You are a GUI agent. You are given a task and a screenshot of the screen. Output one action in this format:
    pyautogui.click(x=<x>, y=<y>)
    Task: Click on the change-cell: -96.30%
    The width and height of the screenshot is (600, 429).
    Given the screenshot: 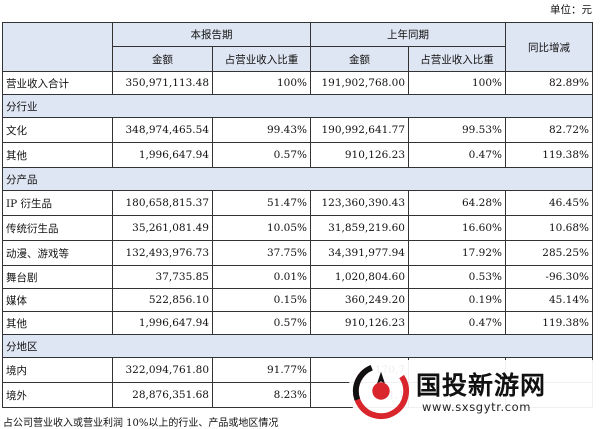 What is the action you would take?
    pyautogui.click(x=549, y=277)
    